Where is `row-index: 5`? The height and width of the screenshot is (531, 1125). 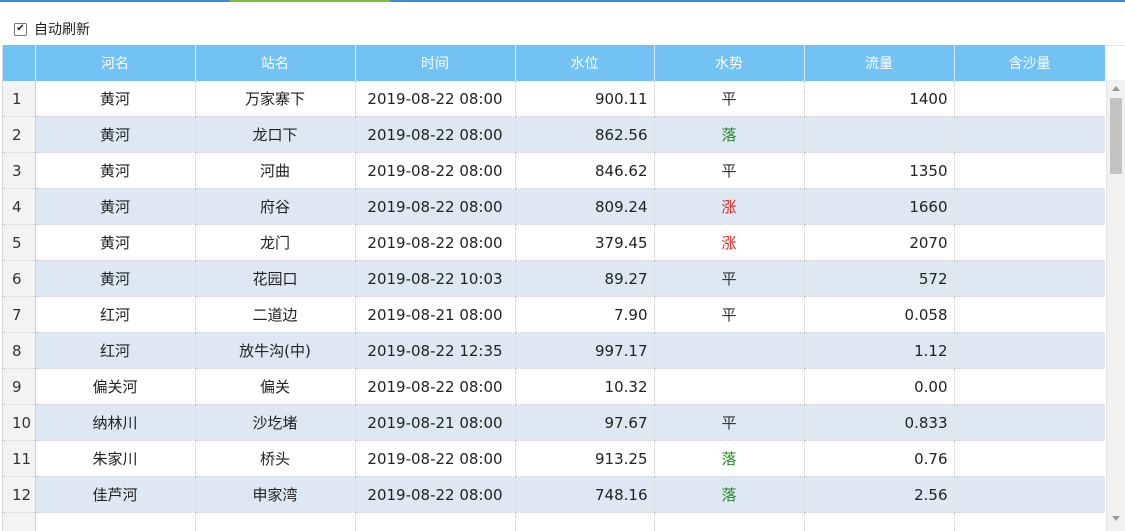
row-index: 5 is located at coordinates (19, 242).